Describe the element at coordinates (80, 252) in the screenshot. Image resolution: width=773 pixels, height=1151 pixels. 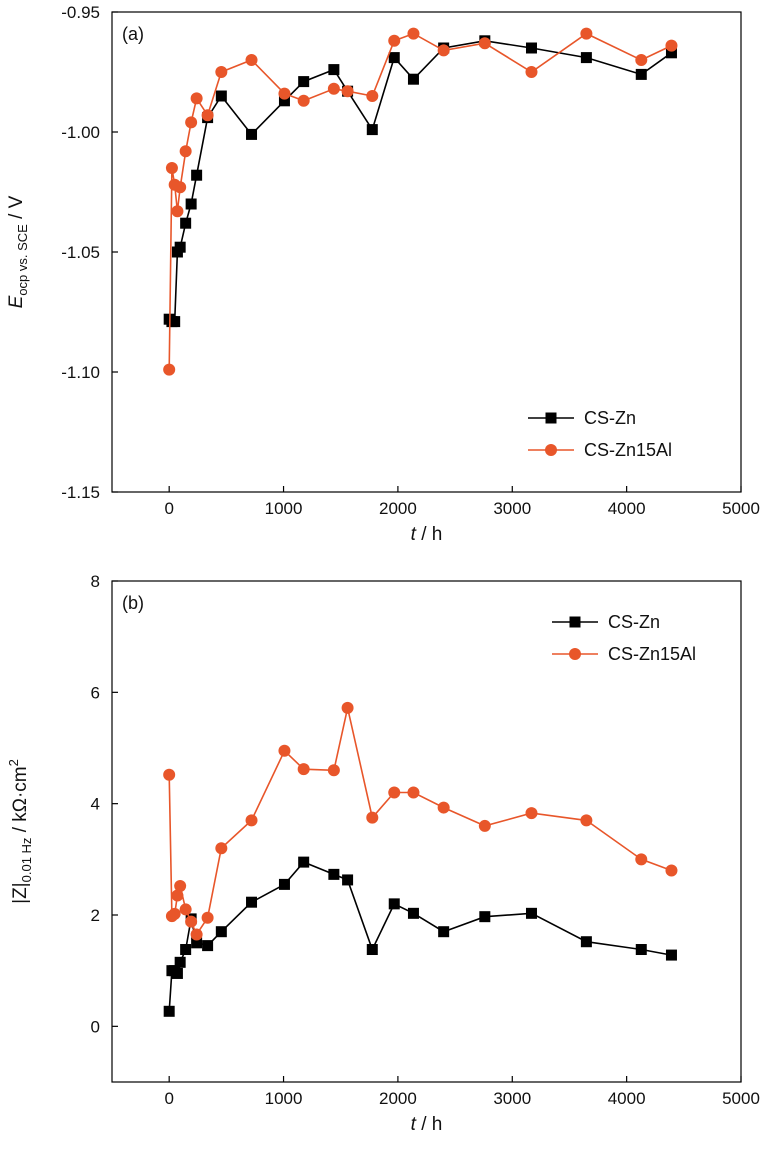
I see `y-tick-label: -1.05` at that location.